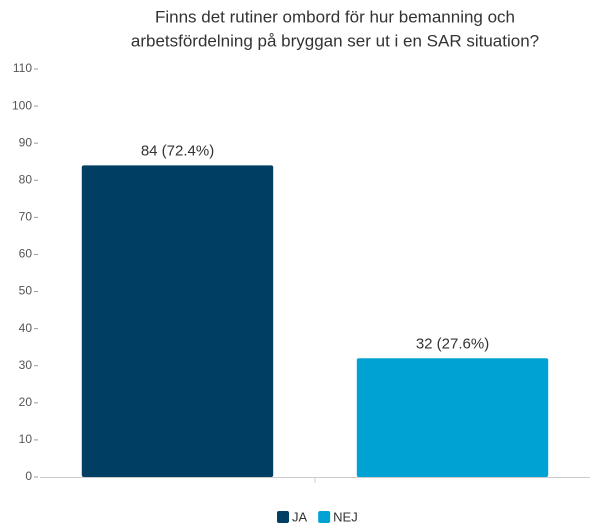  Describe the element at coordinates (177, 150) in the screenshot. I see `data-label: 84 (72.4%)` at that location.